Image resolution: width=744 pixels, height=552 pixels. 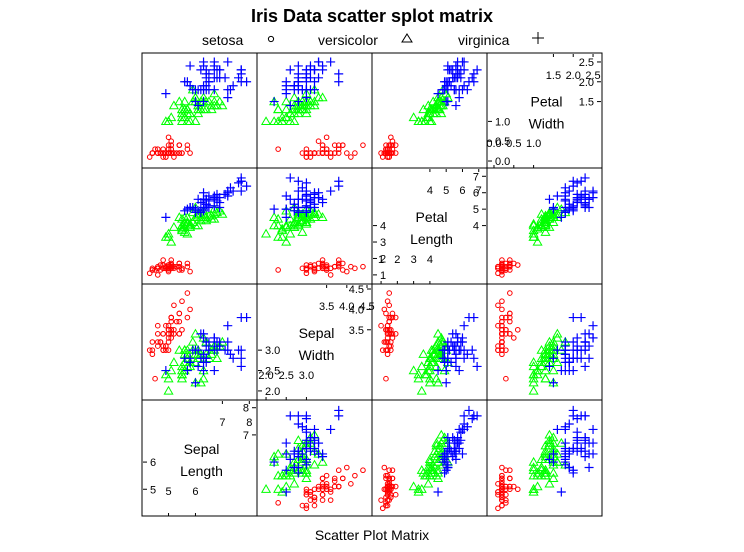 I want to click on tick-label: 4, so click(x=476, y=227).